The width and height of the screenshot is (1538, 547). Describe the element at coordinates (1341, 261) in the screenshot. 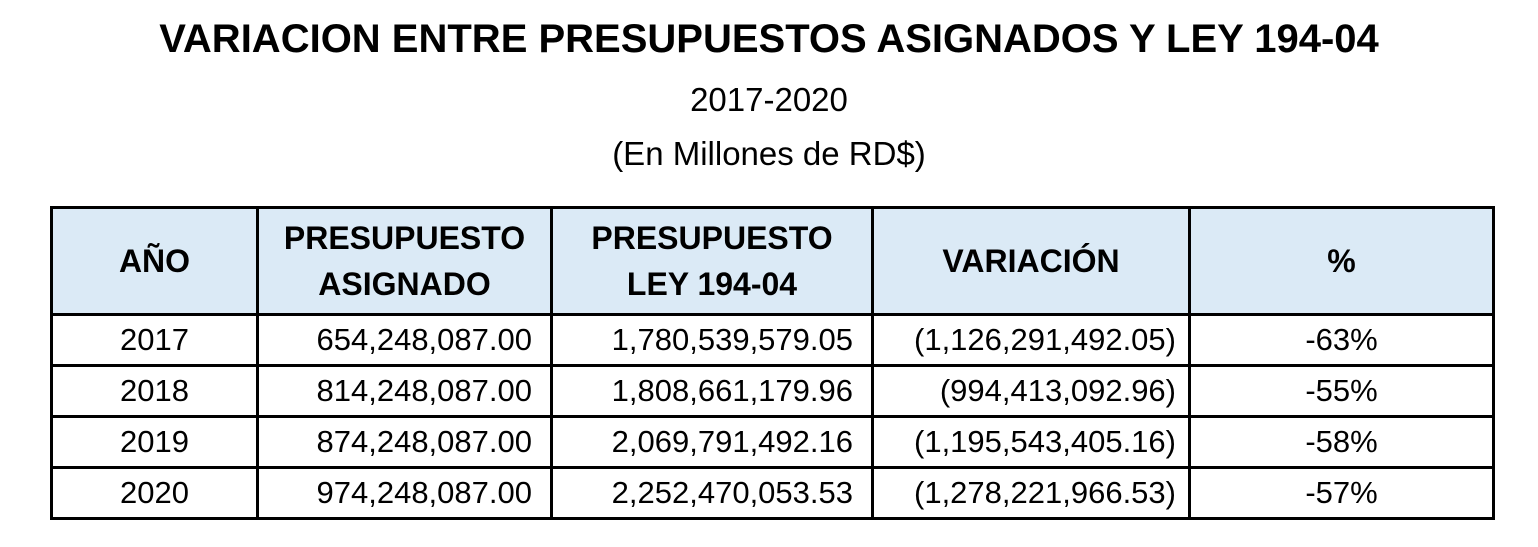

I see `header-percent: %` at that location.